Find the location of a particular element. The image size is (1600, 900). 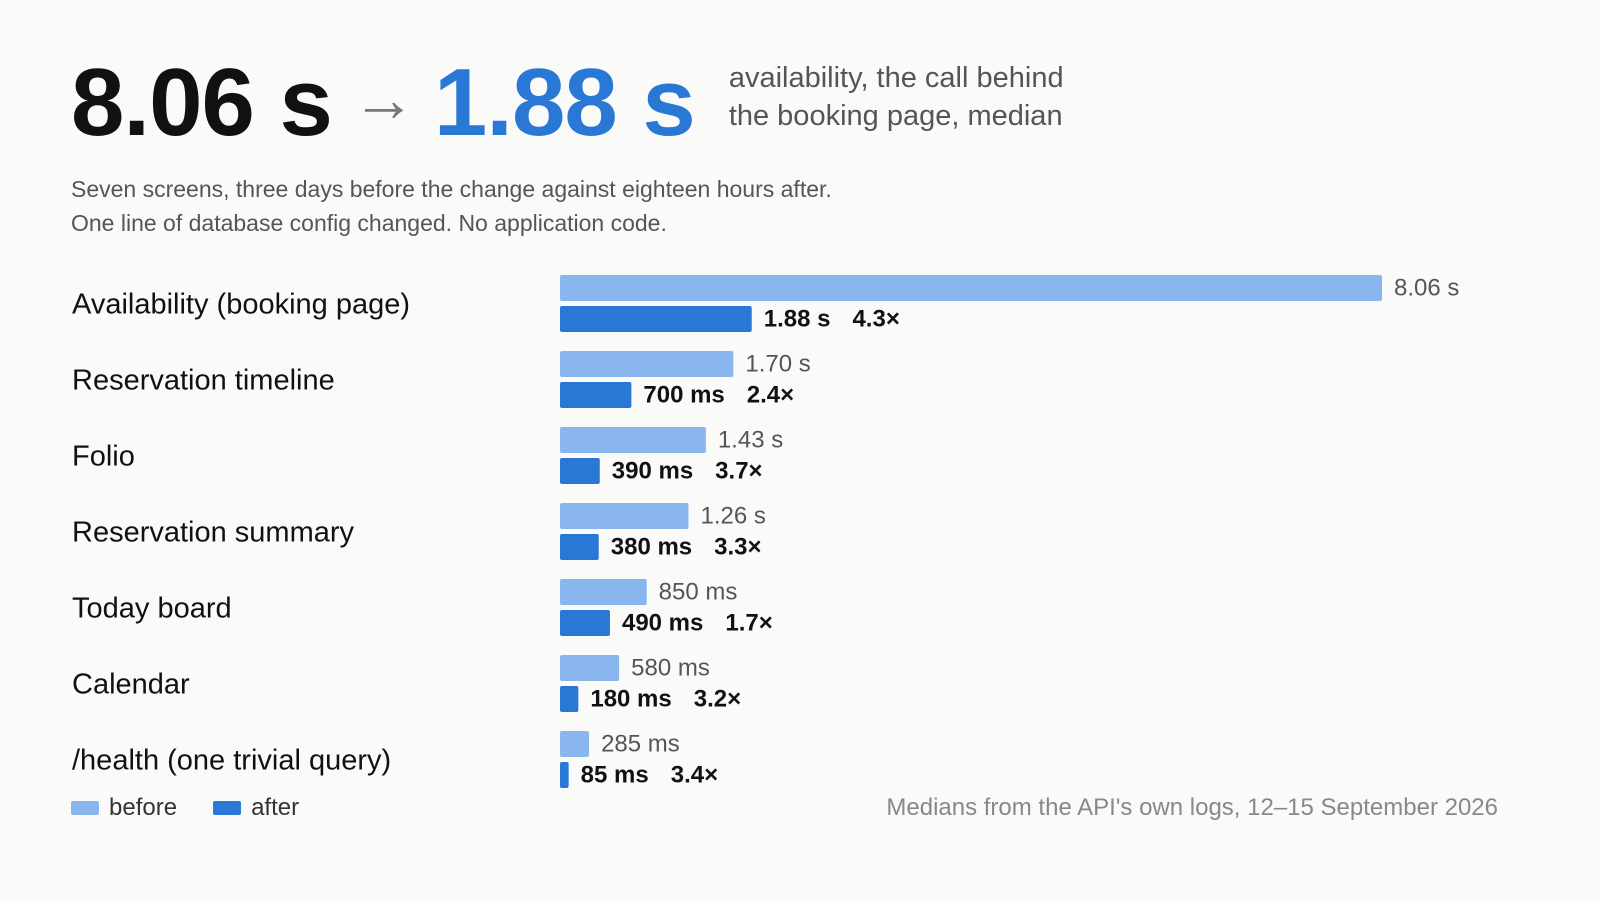

arrow-right-icon: → is located at coordinates (383, 99).